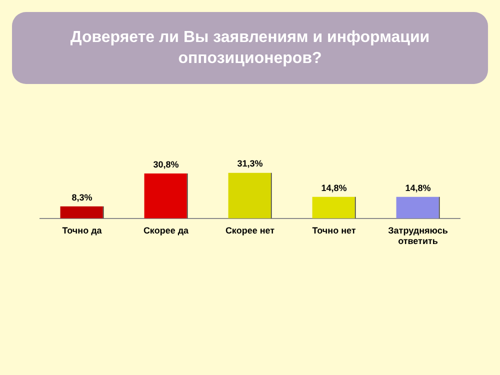 The image size is (500, 375). I want to click on x-tick-label: Скорее да, so click(166, 230).